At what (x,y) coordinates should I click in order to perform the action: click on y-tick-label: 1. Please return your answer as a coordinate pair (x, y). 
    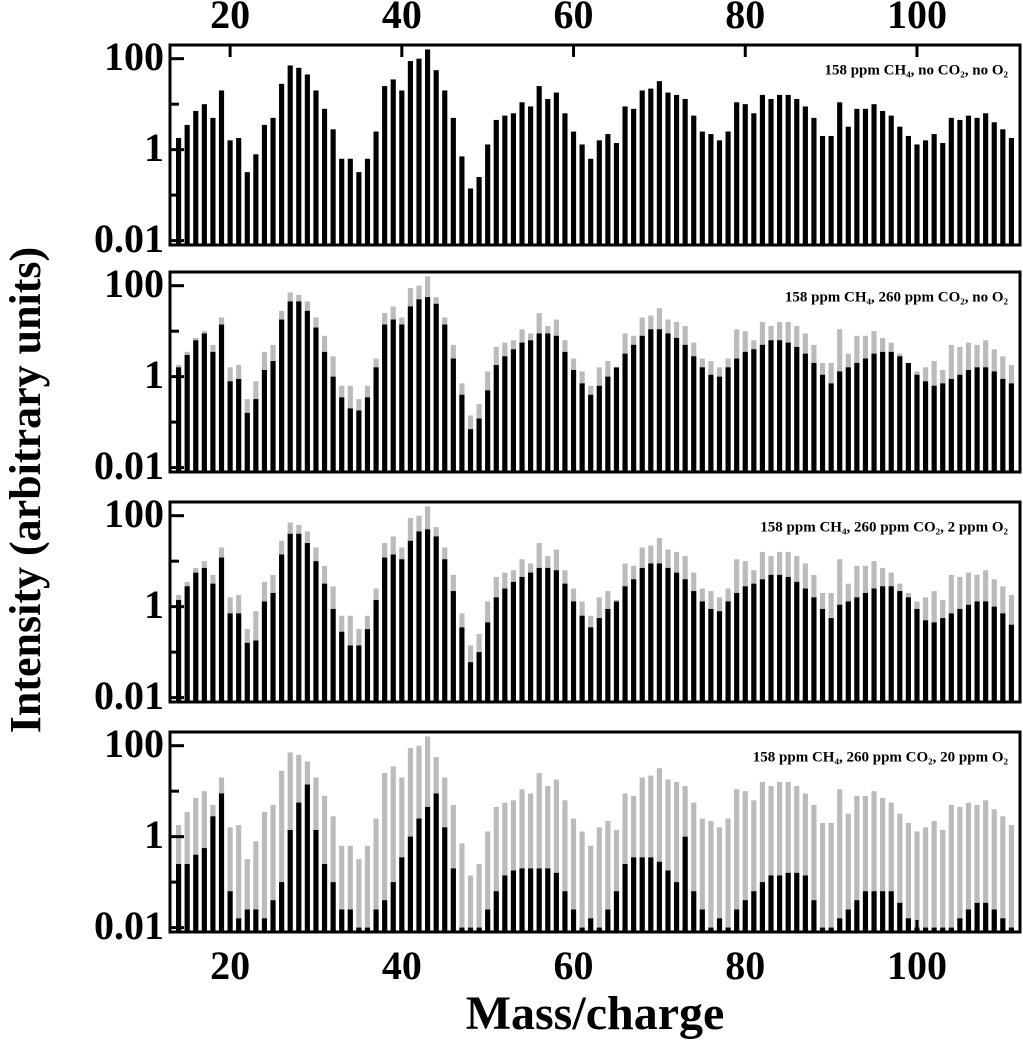
    Looking at the image, I should click on (154, 604).